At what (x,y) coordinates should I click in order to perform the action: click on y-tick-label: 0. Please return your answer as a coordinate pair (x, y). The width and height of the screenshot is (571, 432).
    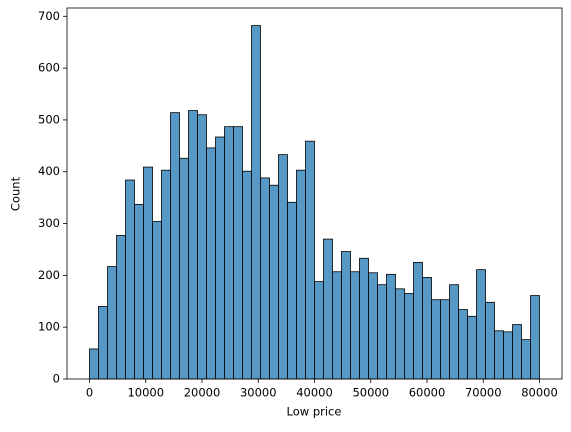
    Looking at the image, I should click on (56, 379).